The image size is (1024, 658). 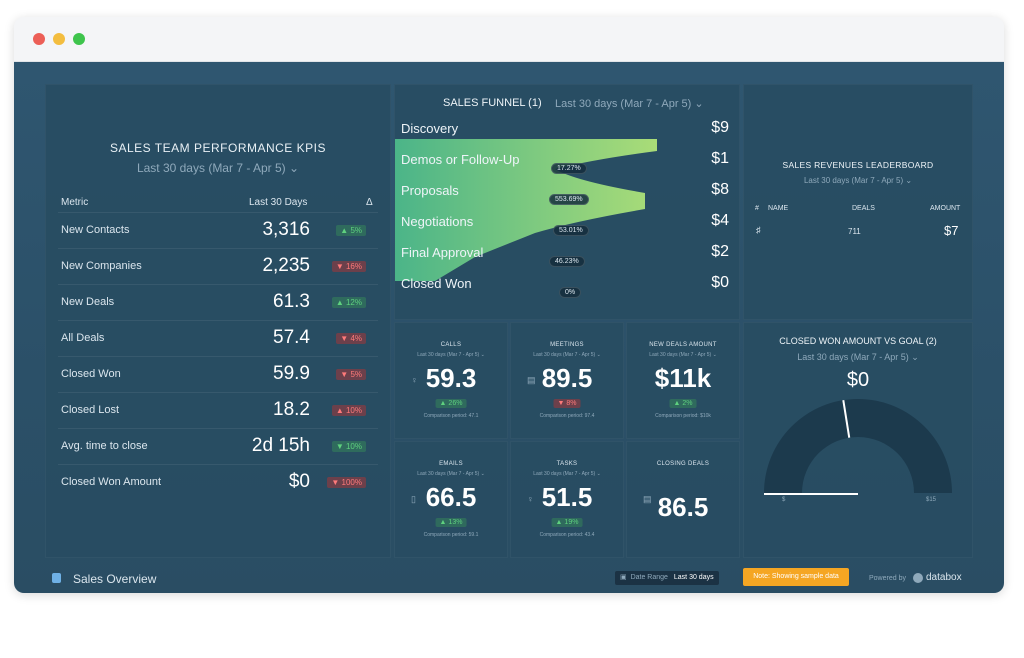 What do you see at coordinates (784, 500) in the screenshot?
I see `gauge-min-label: $` at bounding box center [784, 500].